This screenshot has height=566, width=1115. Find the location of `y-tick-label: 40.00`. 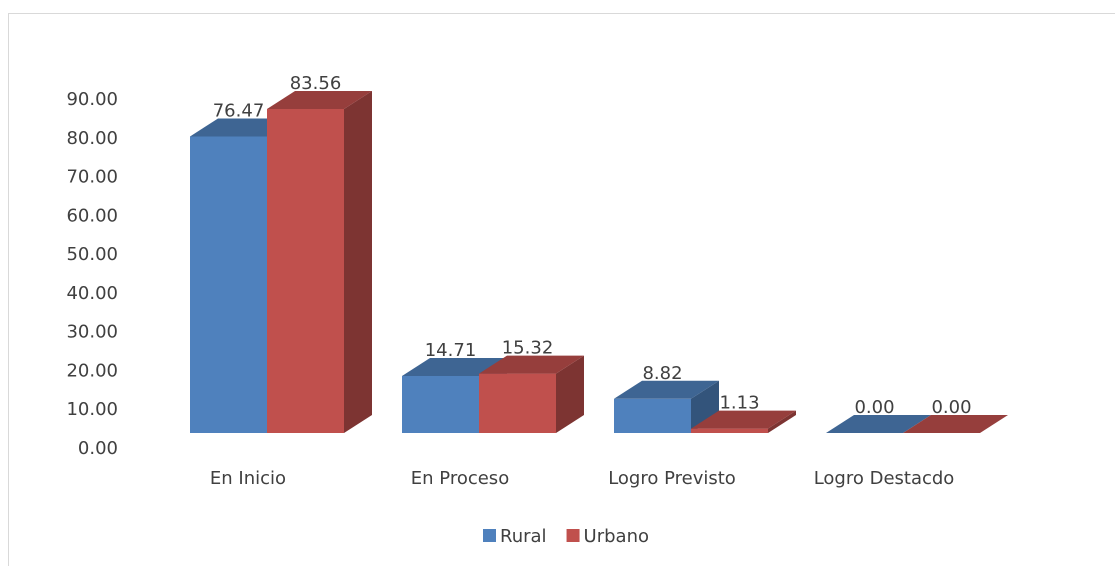

y-tick-label: 40.00 is located at coordinates (92, 293).